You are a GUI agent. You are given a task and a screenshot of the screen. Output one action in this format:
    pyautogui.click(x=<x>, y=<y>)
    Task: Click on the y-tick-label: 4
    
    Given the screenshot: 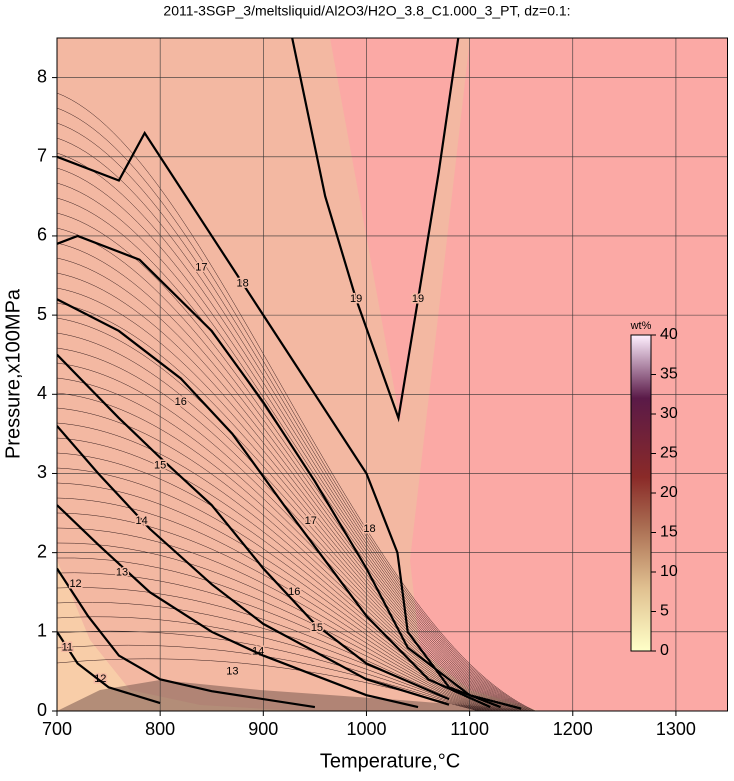 What is the action you would take?
    pyautogui.click(x=42, y=393)
    